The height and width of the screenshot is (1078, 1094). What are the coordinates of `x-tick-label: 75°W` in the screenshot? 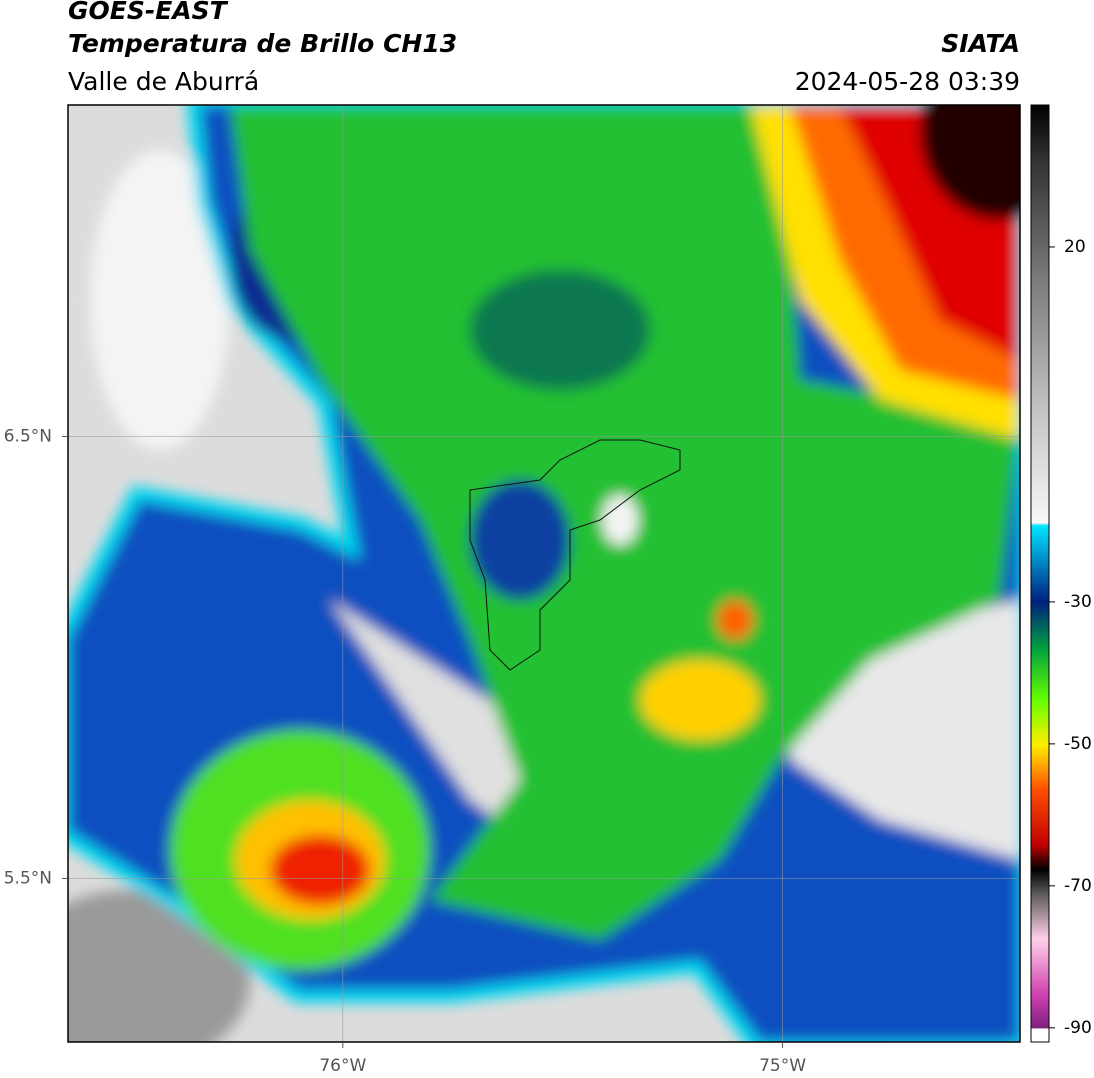 It's located at (782, 1066).